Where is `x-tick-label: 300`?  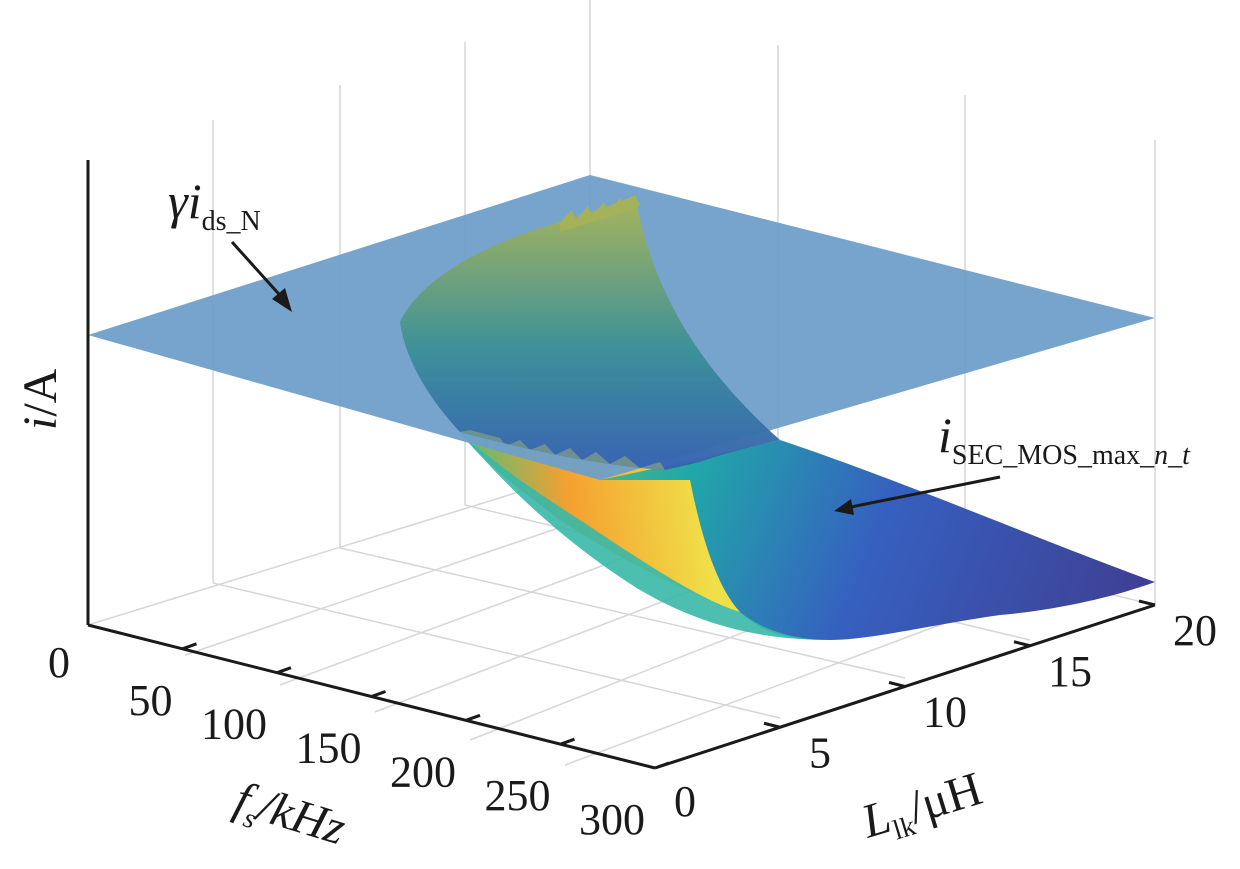
x-tick-label: 300 is located at coordinates (612, 819).